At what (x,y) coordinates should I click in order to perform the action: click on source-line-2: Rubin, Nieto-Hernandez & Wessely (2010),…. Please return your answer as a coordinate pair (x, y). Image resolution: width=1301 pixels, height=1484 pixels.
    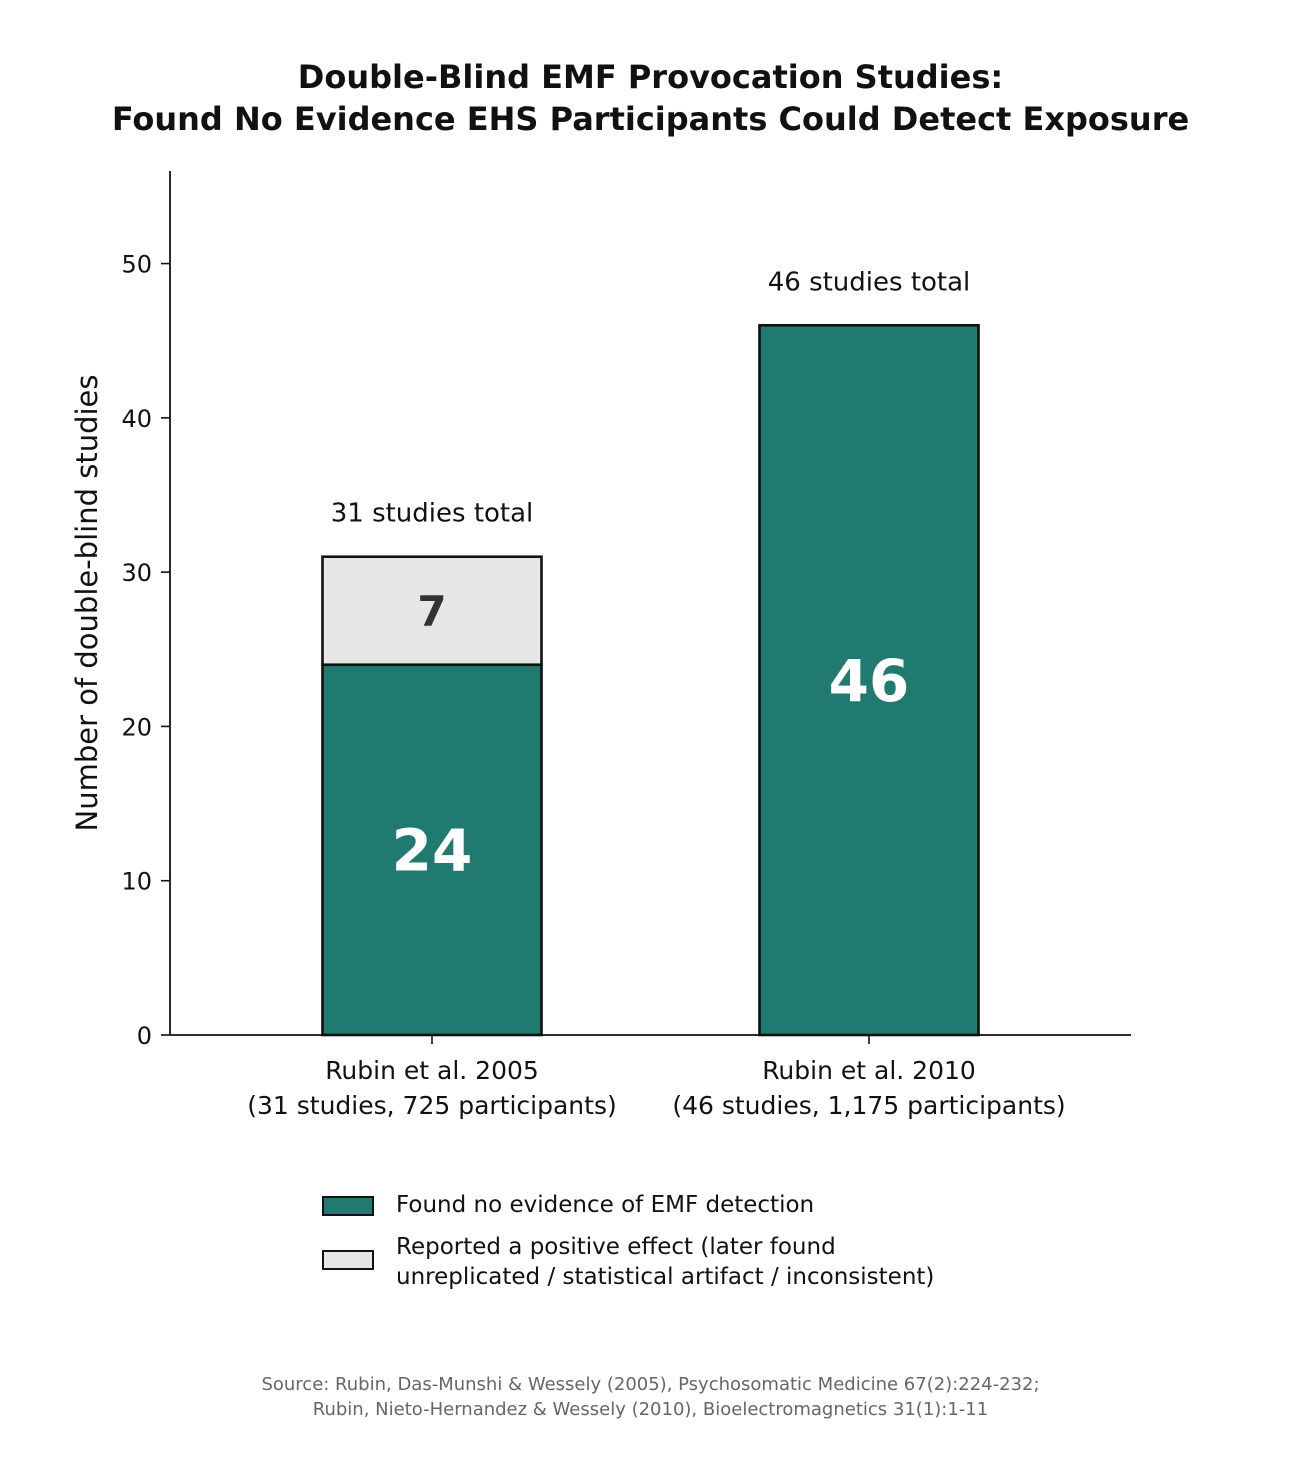
    Looking at the image, I should click on (650, 1409).